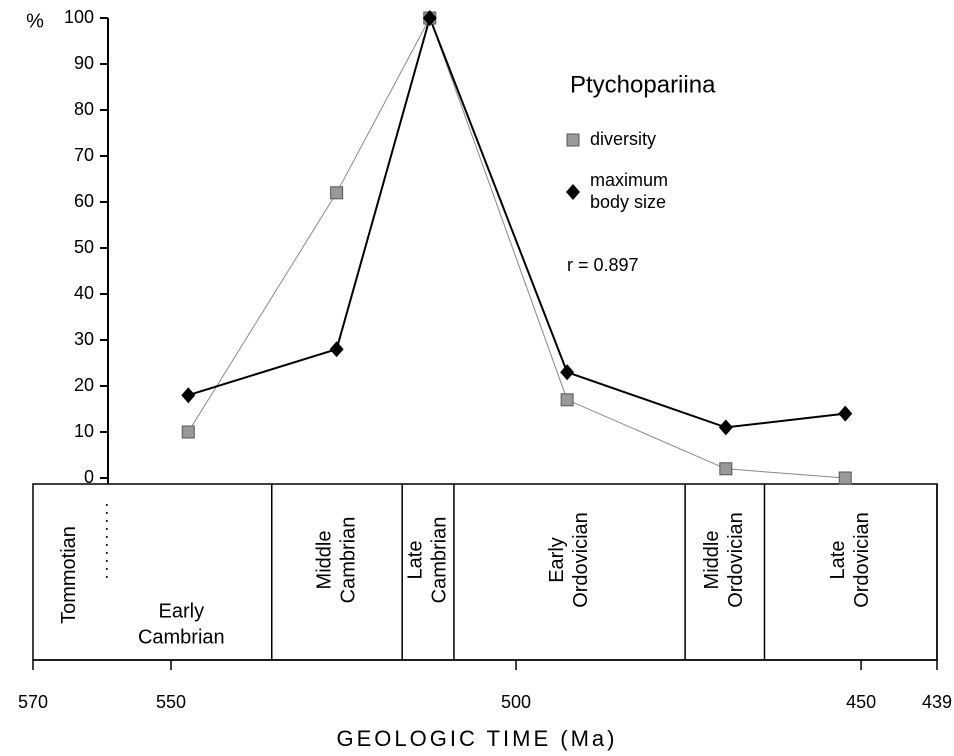 The image size is (954, 756). I want to click on y-tick-label: 70, so click(84, 155).